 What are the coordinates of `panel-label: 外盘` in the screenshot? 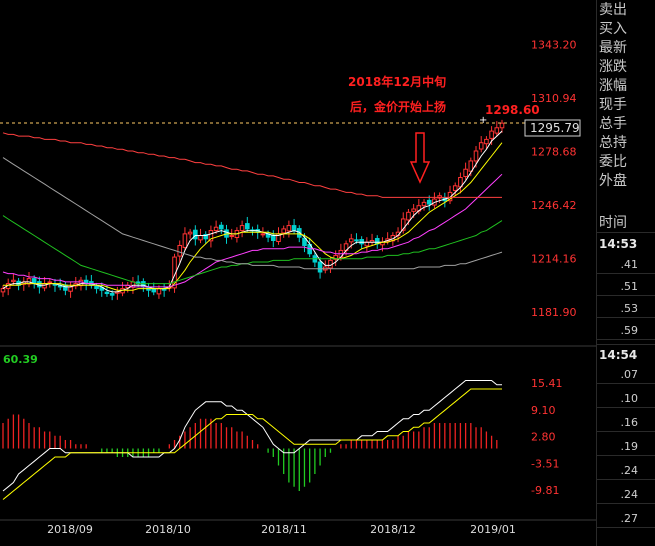 It's located at (613, 181).